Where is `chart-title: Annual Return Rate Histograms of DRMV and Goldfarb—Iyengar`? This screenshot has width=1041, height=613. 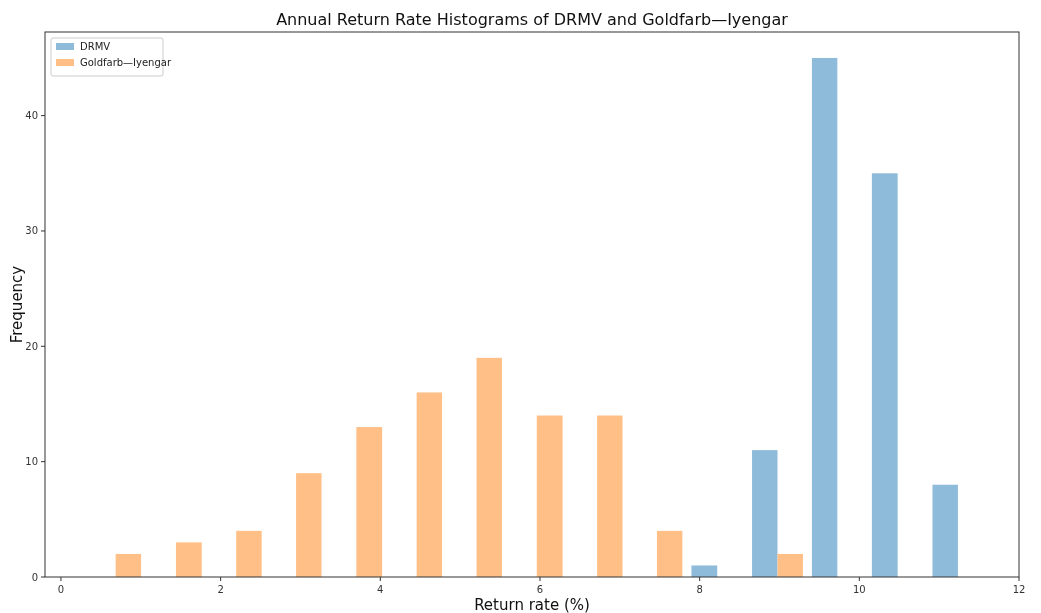
chart-title: Annual Return Rate Histograms of DRMV and Goldfarb—Iyengar is located at coordinates (532, 19).